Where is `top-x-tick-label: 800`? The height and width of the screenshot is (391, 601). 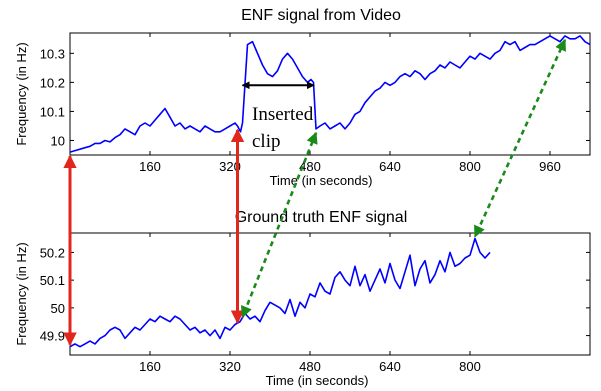 top-x-tick-label: 800 is located at coordinates (470, 166).